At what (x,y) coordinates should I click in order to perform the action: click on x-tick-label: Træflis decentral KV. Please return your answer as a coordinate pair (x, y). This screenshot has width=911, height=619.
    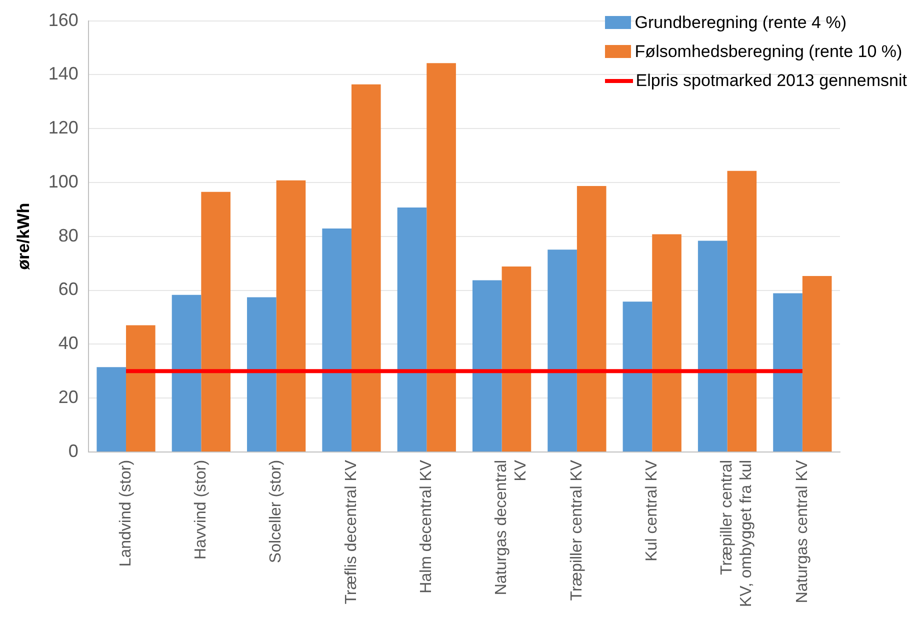
    Looking at the image, I should click on (351, 532).